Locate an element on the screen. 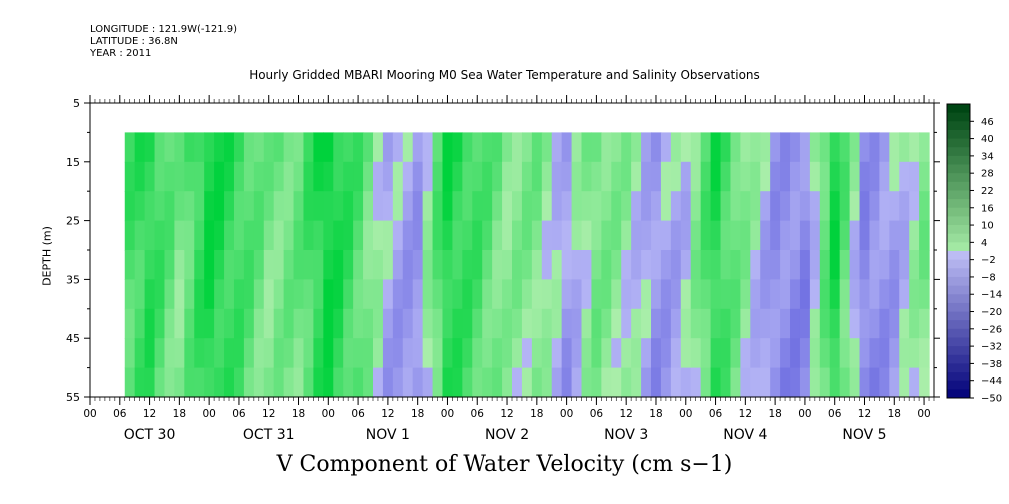  colorbar-label: −20 is located at coordinates (991, 312).